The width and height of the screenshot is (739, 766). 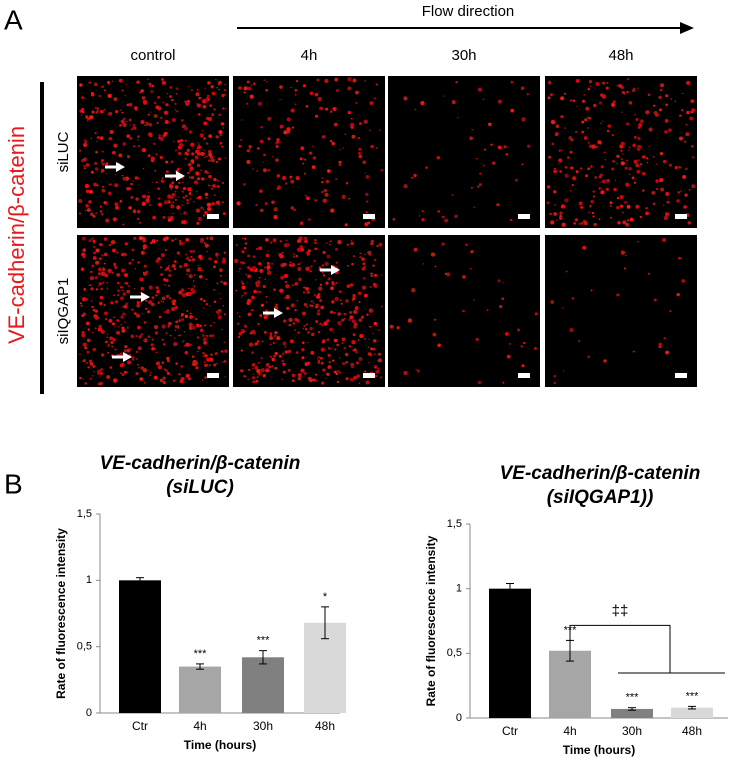 What do you see at coordinates (335, 270) in the screenshot?
I see `arrow-head` at bounding box center [335, 270].